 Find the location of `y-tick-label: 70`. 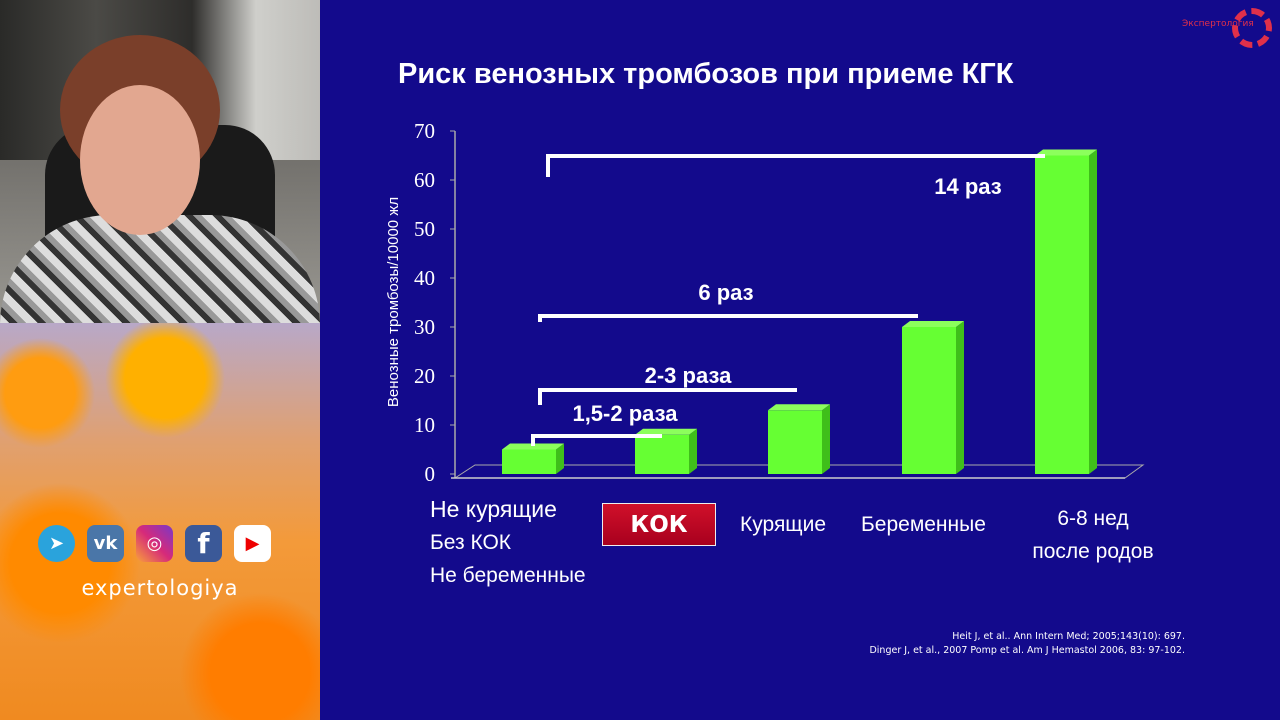

y-tick-label: 70 is located at coordinates (424, 131).